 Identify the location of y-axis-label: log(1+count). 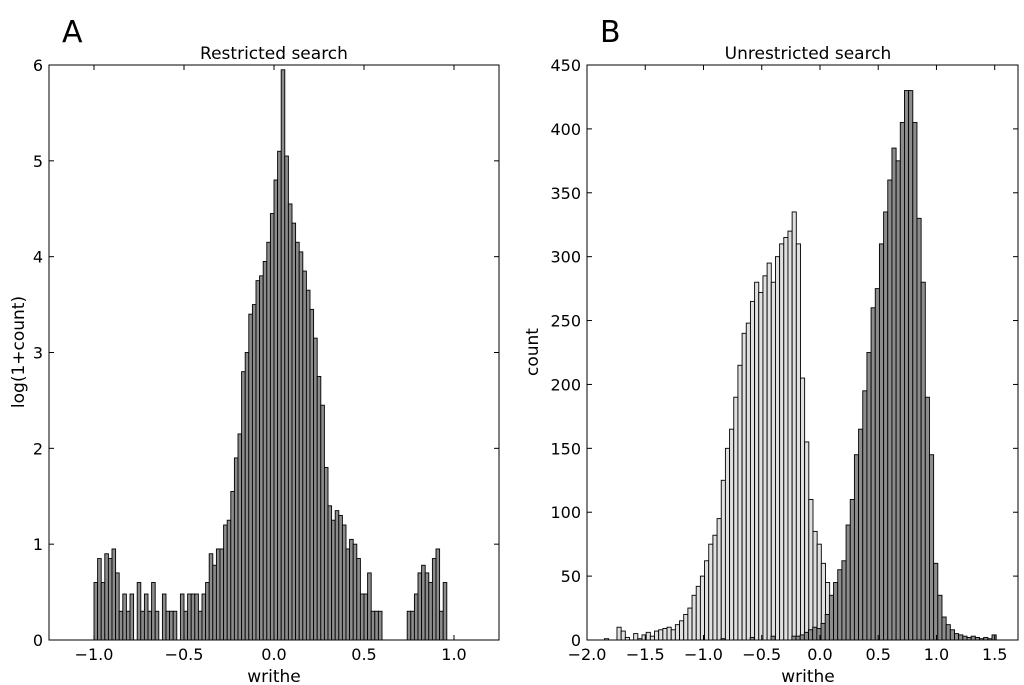
(19, 352).